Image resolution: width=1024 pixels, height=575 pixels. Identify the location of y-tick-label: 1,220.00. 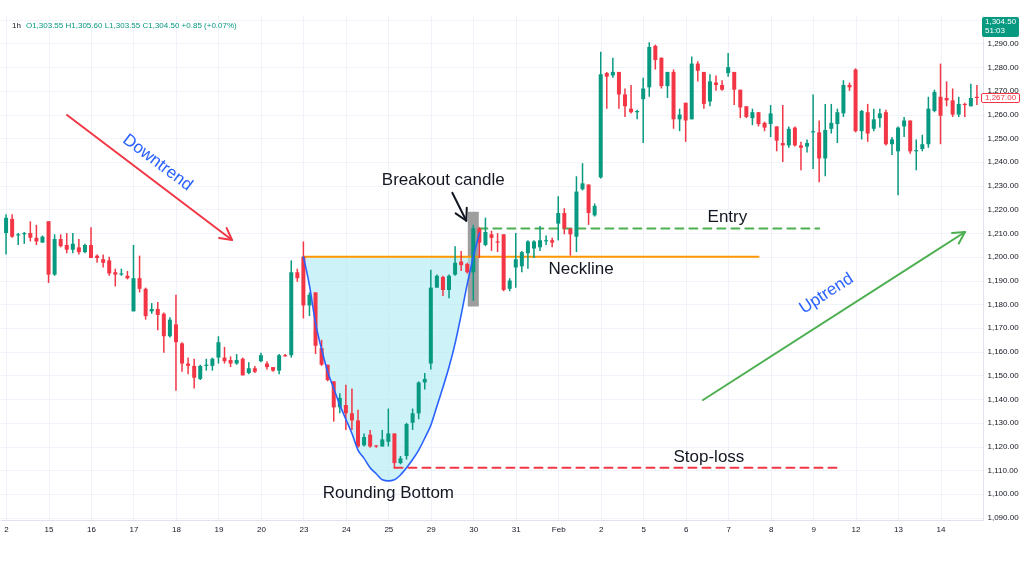
(1003, 209).